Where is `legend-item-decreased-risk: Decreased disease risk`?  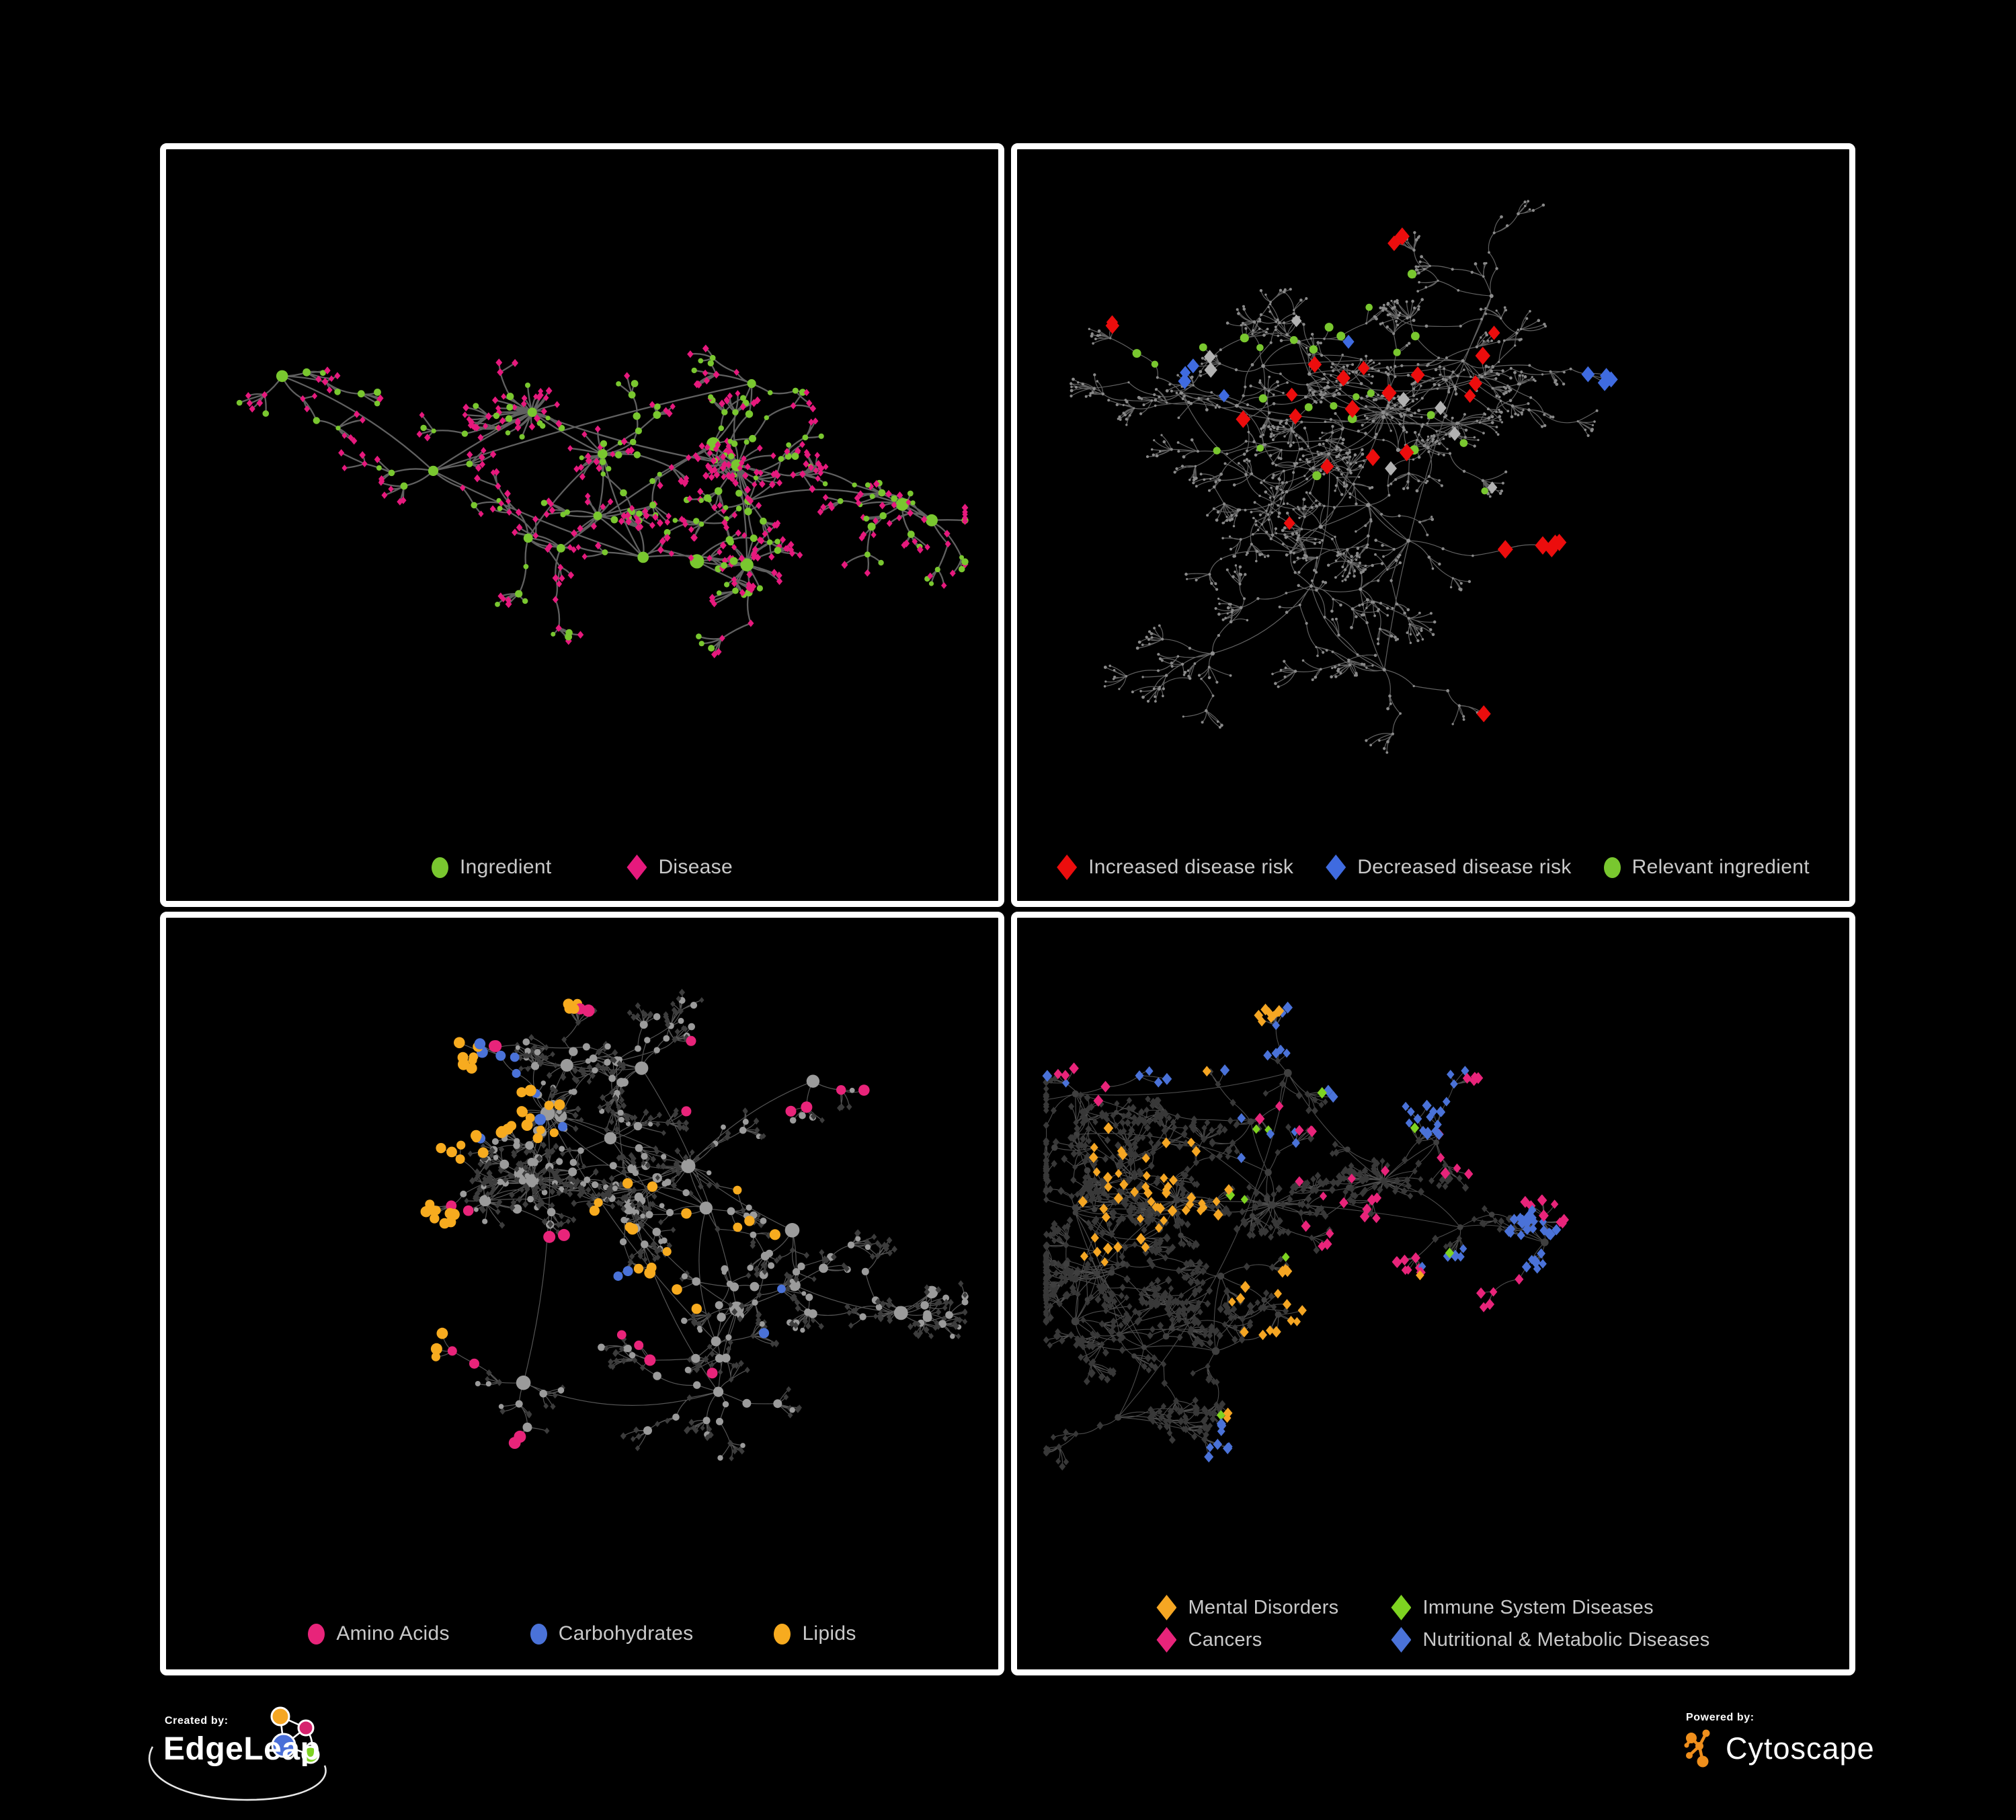 legend-item-decreased-risk: Decreased disease risk is located at coordinates (1448, 867).